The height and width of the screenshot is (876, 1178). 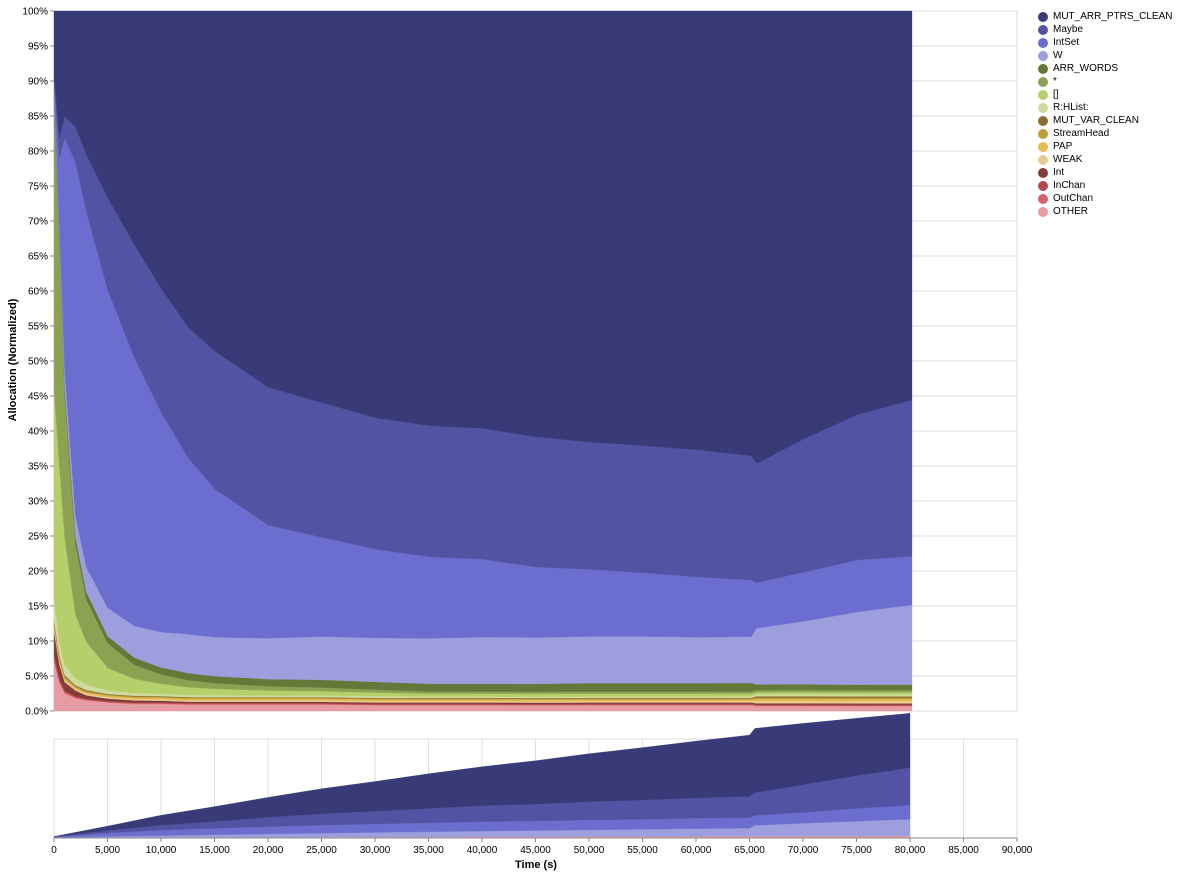 I want to click on x-tick-label: 10,000, so click(x=161, y=850).